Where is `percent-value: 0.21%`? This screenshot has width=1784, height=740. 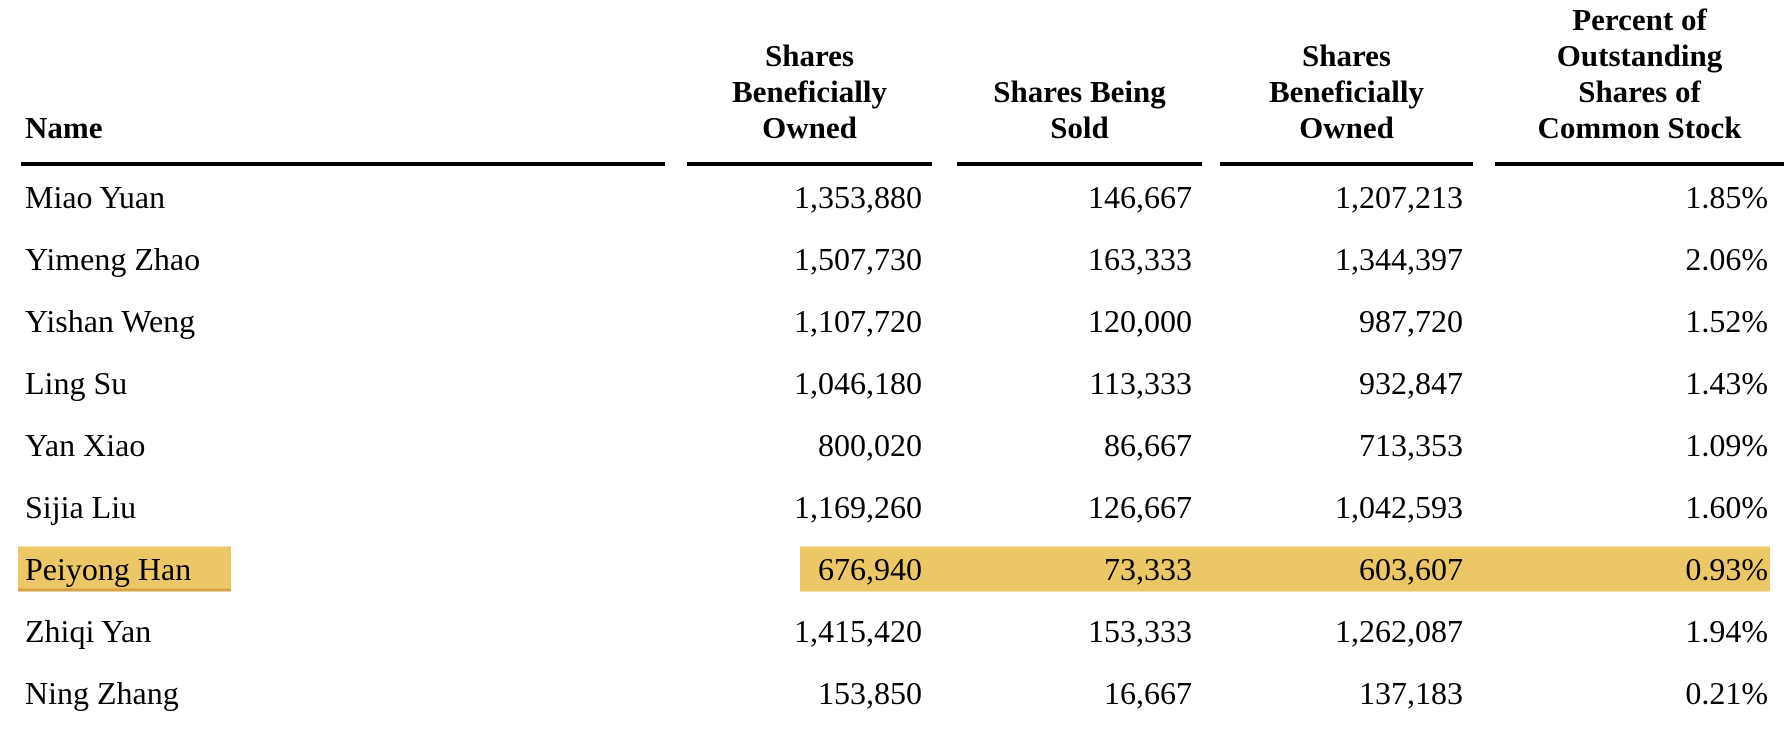 percent-value: 0.21% is located at coordinates (1726, 692).